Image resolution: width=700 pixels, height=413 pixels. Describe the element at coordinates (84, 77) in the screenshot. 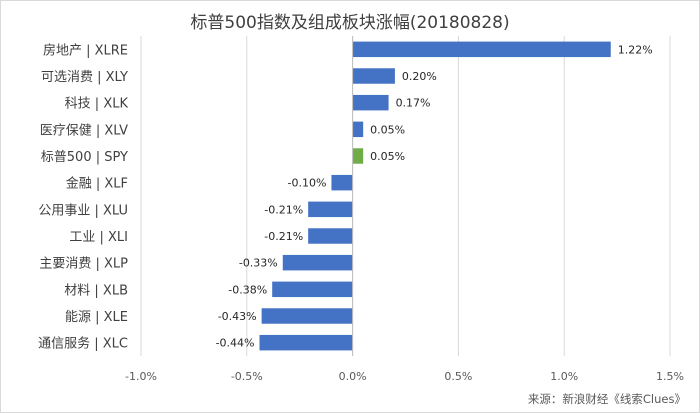

I see `category-label: 可选消费 | XLY` at that location.